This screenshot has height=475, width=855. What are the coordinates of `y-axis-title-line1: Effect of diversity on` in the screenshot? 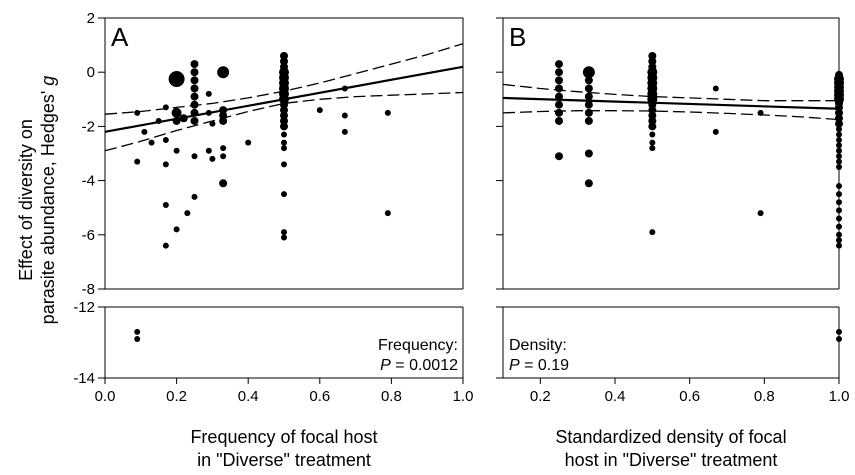 It's located at (26, 200).